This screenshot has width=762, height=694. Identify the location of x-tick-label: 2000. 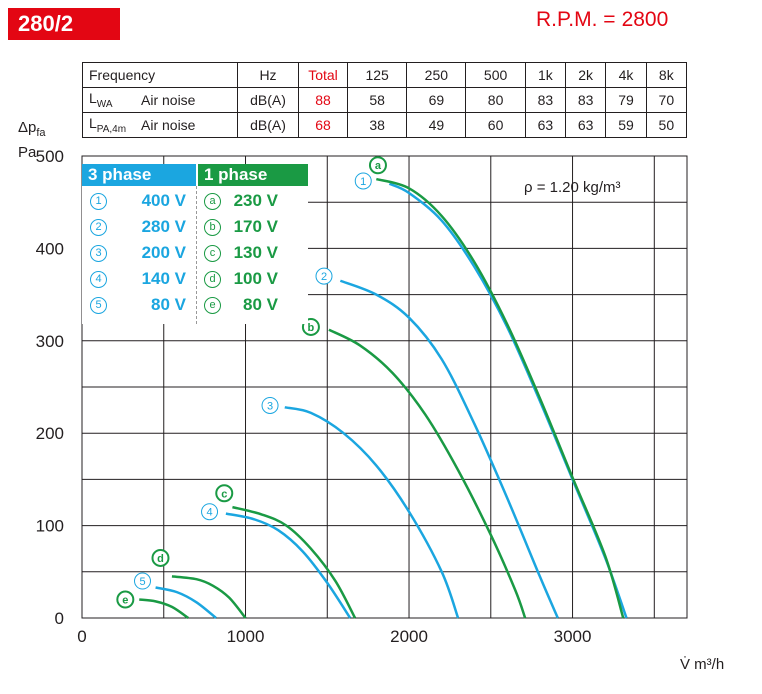
(409, 636).